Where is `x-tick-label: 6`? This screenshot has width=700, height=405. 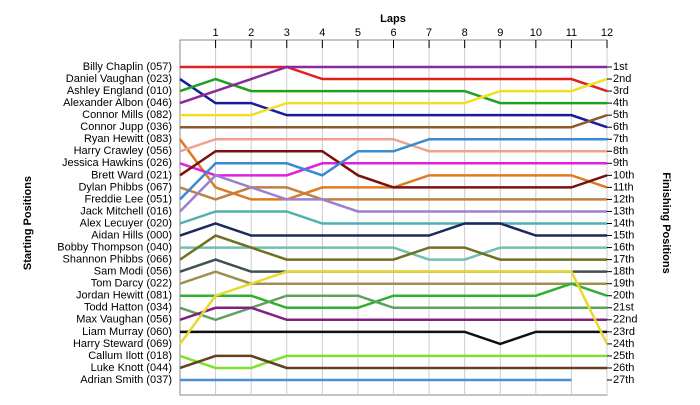 x-tick-label: 6 is located at coordinates (393, 33).